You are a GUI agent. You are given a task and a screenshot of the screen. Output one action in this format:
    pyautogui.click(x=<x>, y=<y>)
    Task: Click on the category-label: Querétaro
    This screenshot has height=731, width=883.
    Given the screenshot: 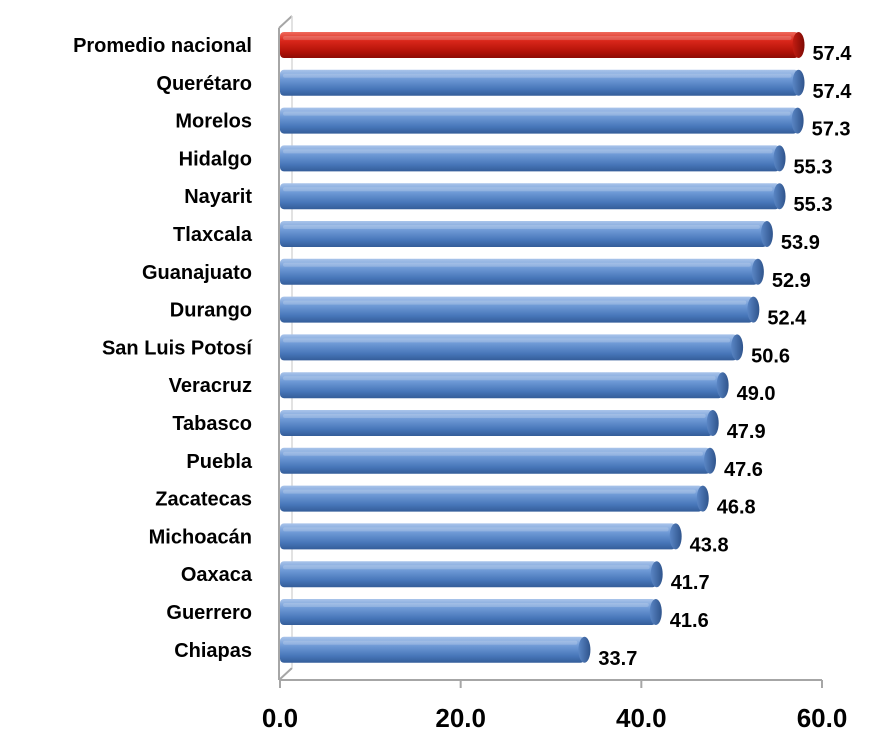 What is the action you would take?
    pyautogui.click(x=204, y=84)
    